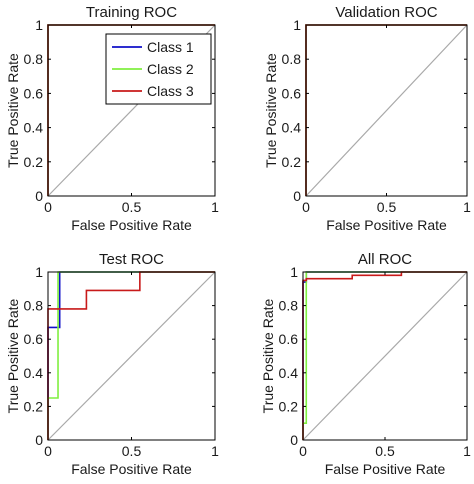  Describe the element at coordinates (170, 47) in the screenshot. I see `legend-label-class-1: Class 1` at that location.